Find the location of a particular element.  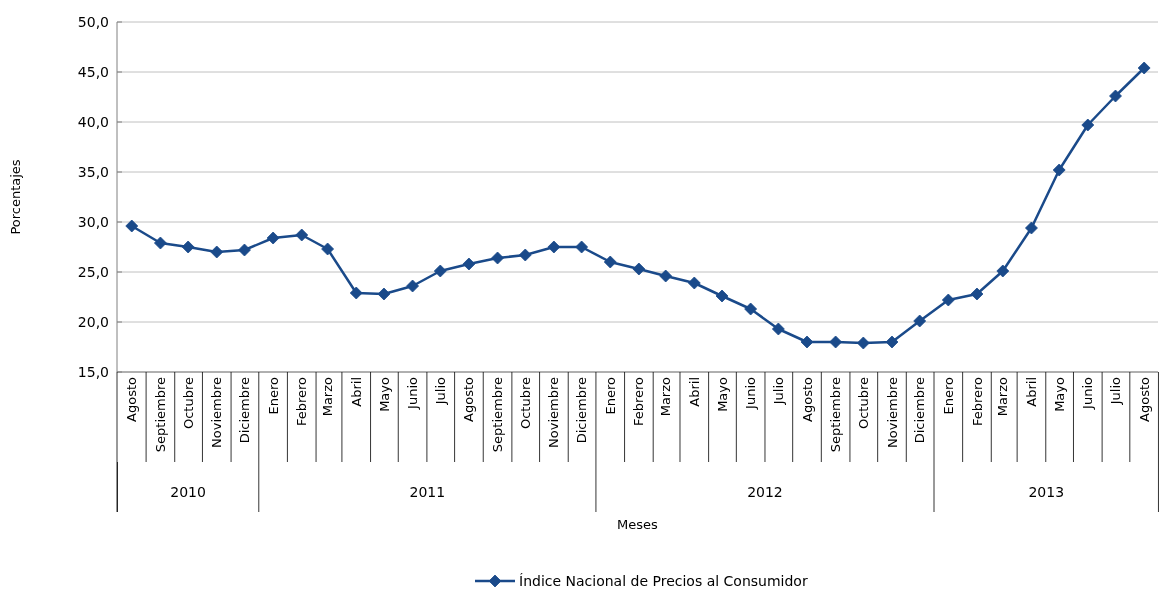

text: 2010 is located at coordinates (188, 492).